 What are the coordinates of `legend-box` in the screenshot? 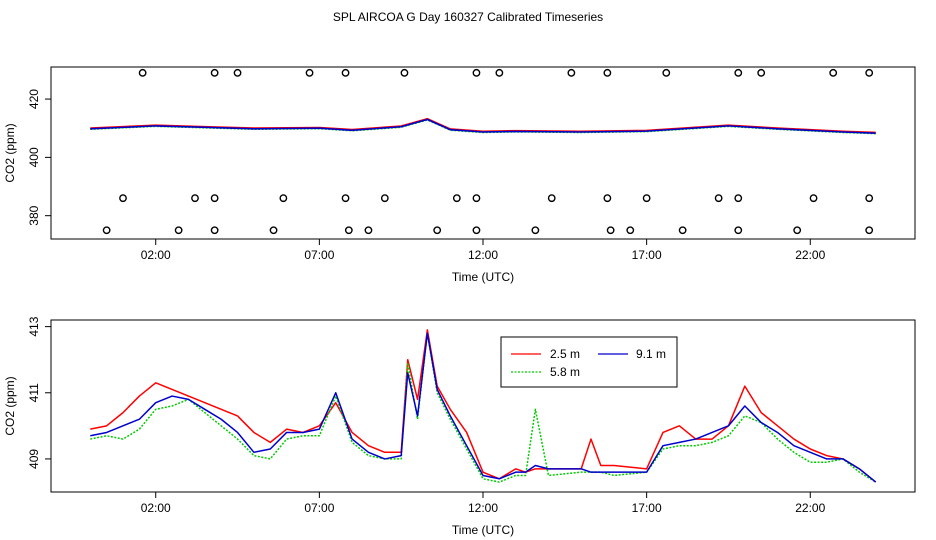 It's located at (589, 362).